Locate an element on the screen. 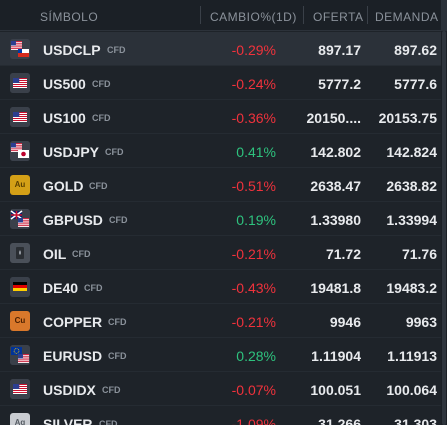 This screenshot has height=425, width=447. table-row: USDJPY CFD 0.41% 142.802 142.824 is located at coordinates (220, 151).